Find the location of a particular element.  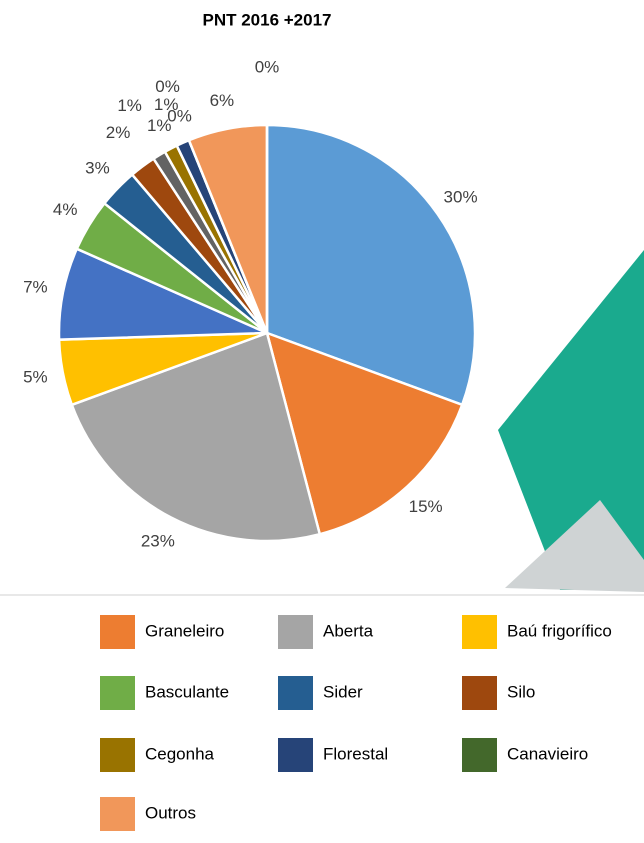

chart-title: PNT 2016 +2017 is located at coordinates (266, 19).